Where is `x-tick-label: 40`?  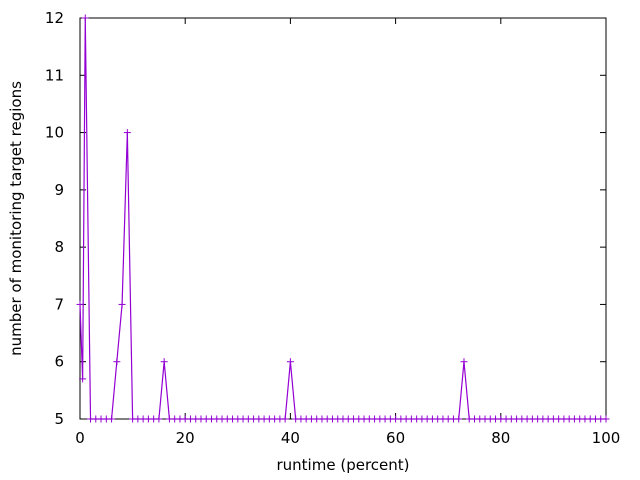 x-tick-label: 40 is located at coordinates (290, 438).